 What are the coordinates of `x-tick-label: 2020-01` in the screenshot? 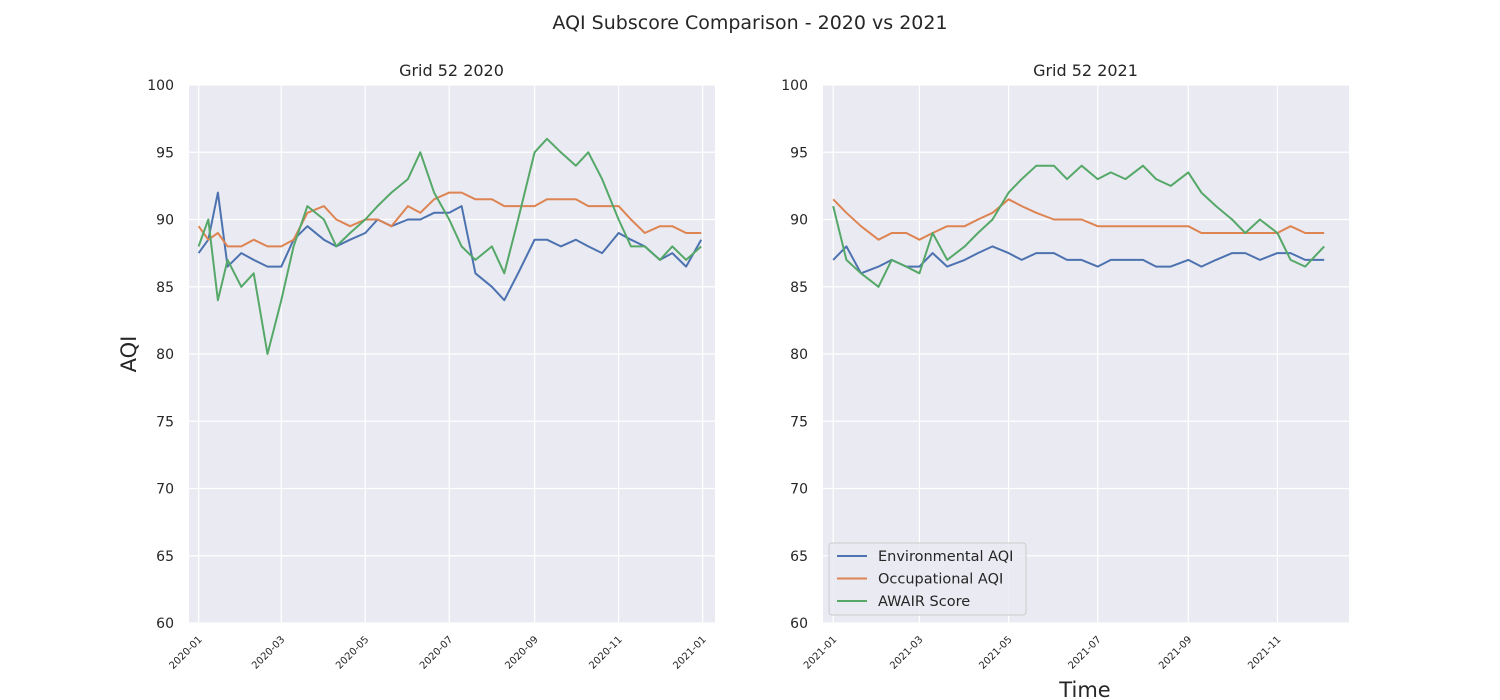 It's located at (185, 652).